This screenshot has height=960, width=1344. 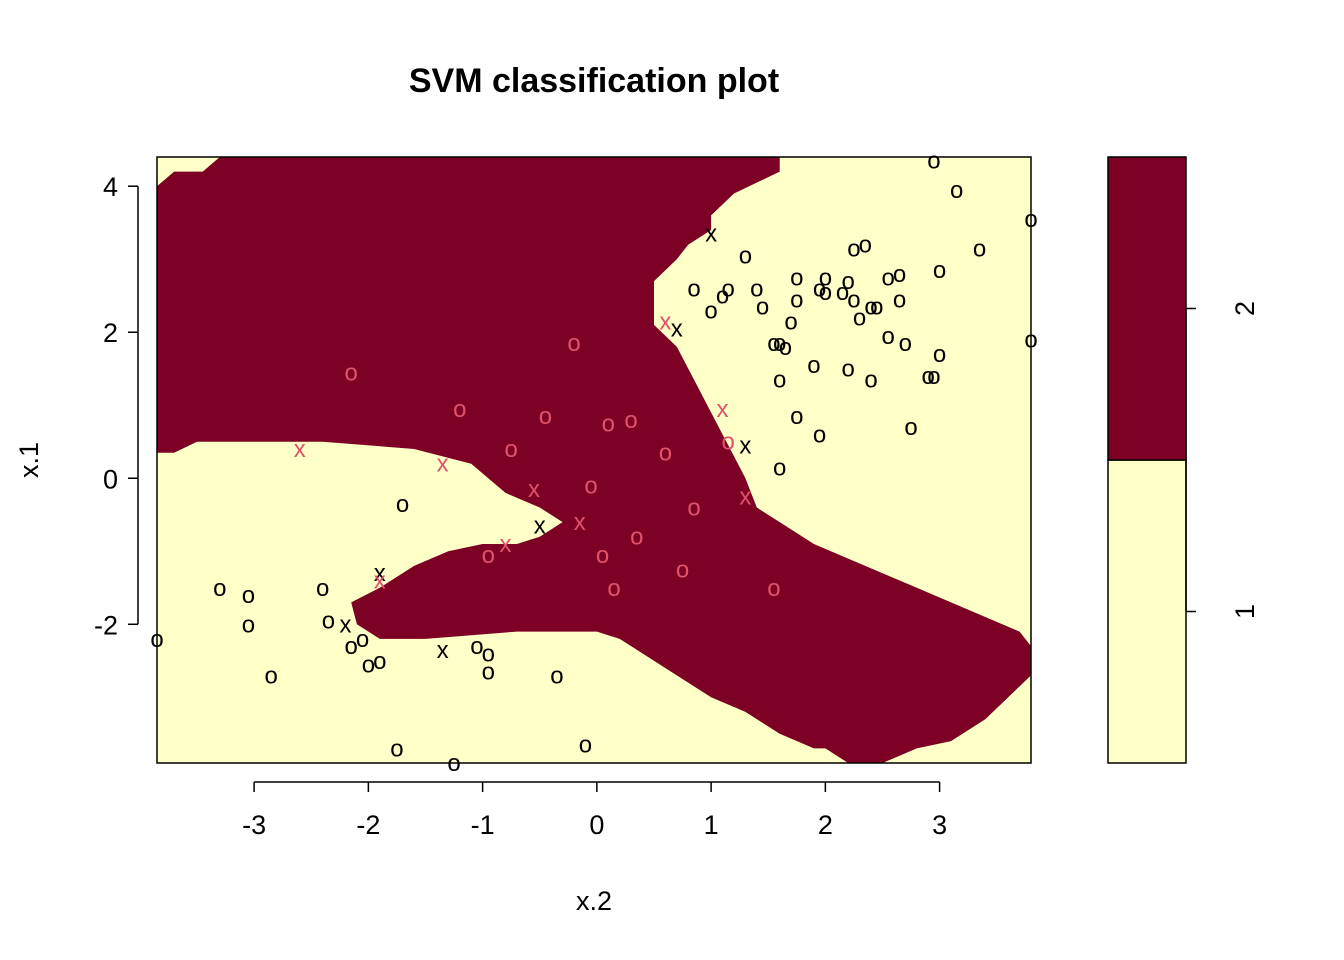 I want to click on x-tick-label: 3, so click(x=939, y=825).